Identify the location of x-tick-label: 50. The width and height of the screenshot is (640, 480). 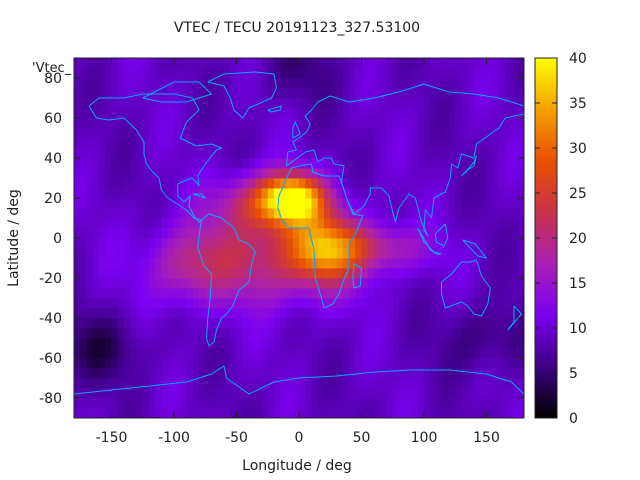
(362, 438).